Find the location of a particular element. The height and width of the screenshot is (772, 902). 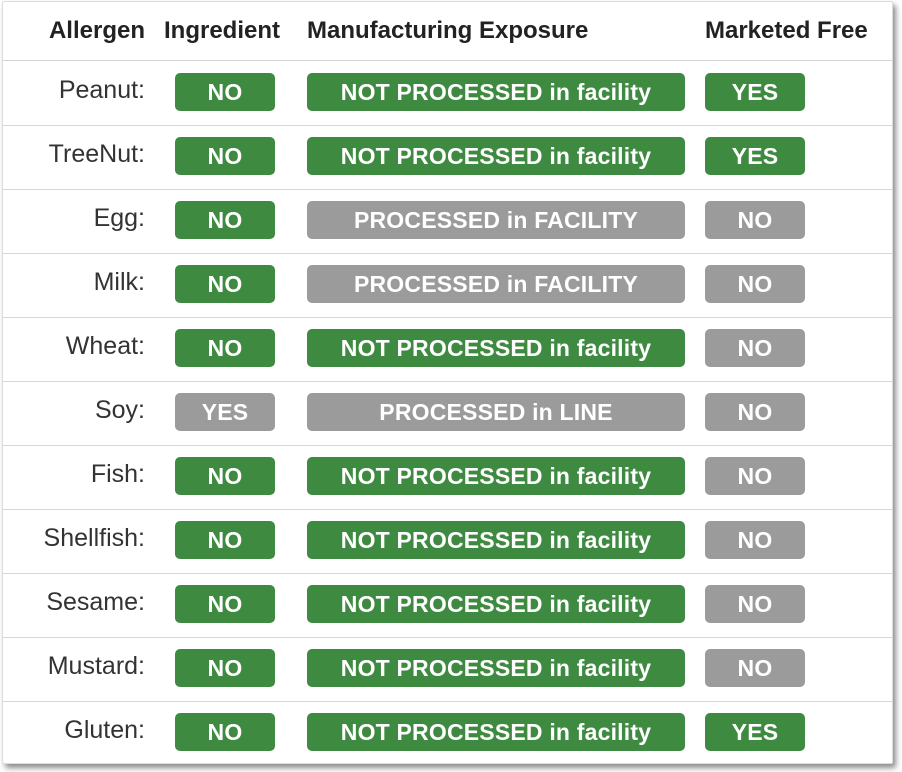

ingredient-badge: YES is located at coordinates (225, 412).